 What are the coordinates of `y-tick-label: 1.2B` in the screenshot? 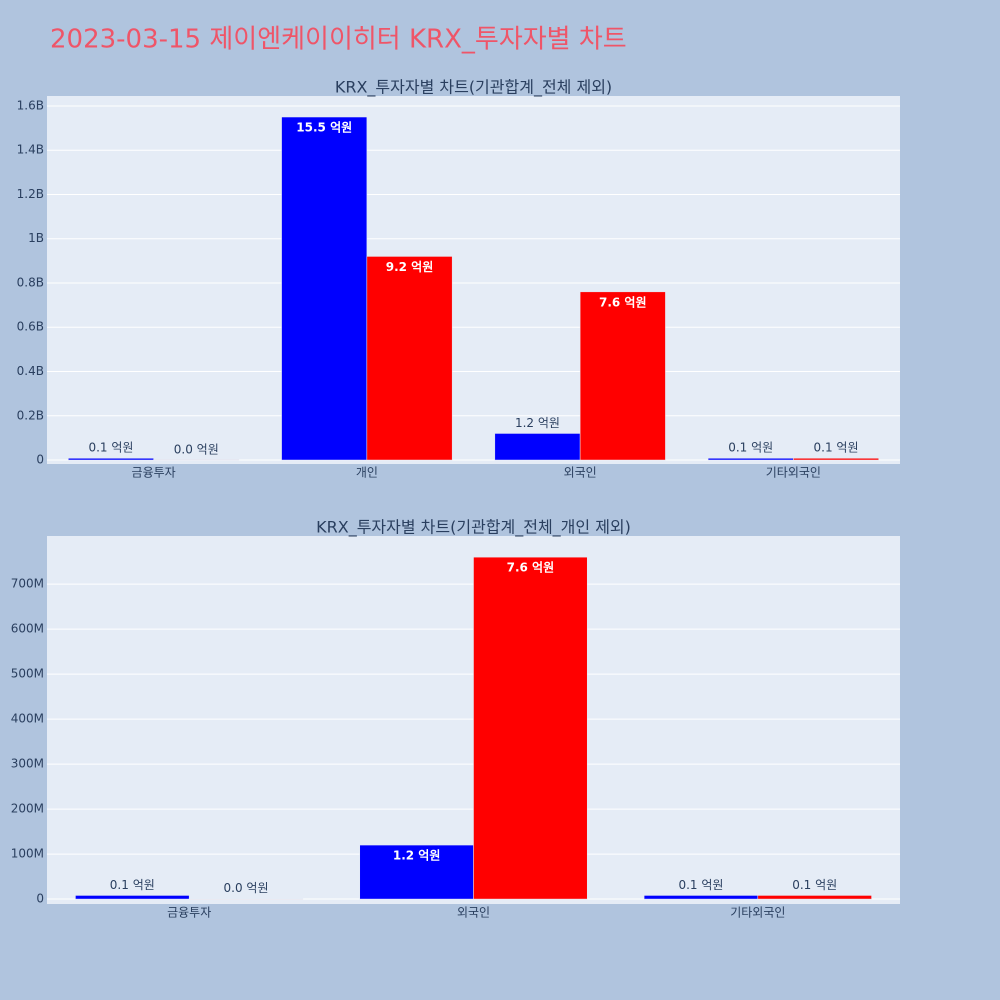 It's located at (30, 194).